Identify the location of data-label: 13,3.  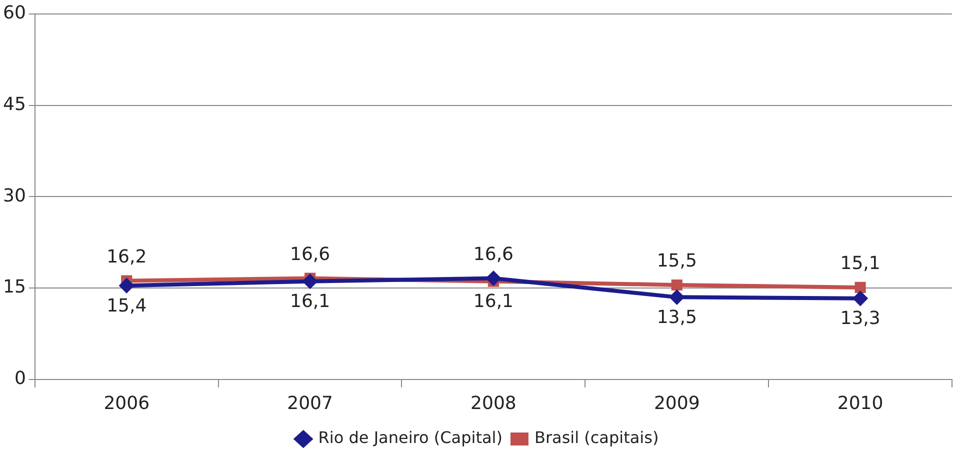
(860, 319).